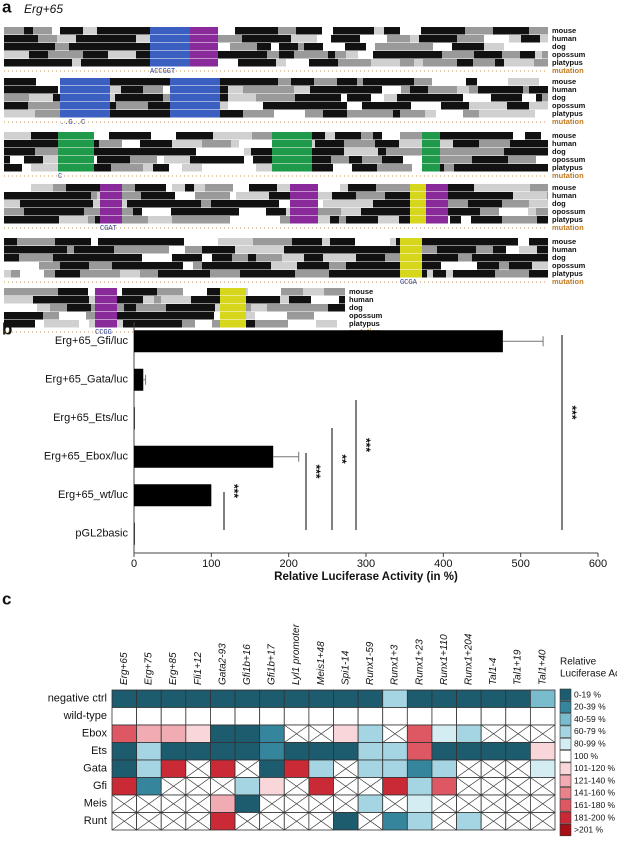 This screenshot has width=617, height=847. I want to click on legend-label: 0-19 %, so click(587, 694).